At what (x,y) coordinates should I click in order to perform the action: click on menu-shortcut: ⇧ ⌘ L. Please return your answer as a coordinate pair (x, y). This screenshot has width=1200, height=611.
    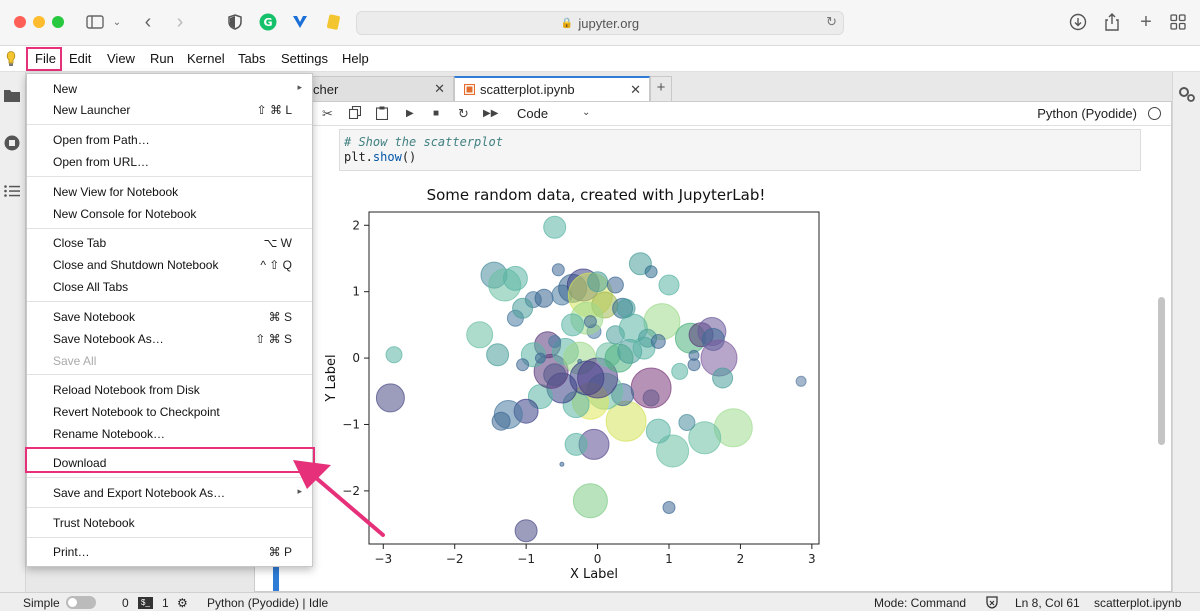
    Looking at the image, I should click on (274, 110).